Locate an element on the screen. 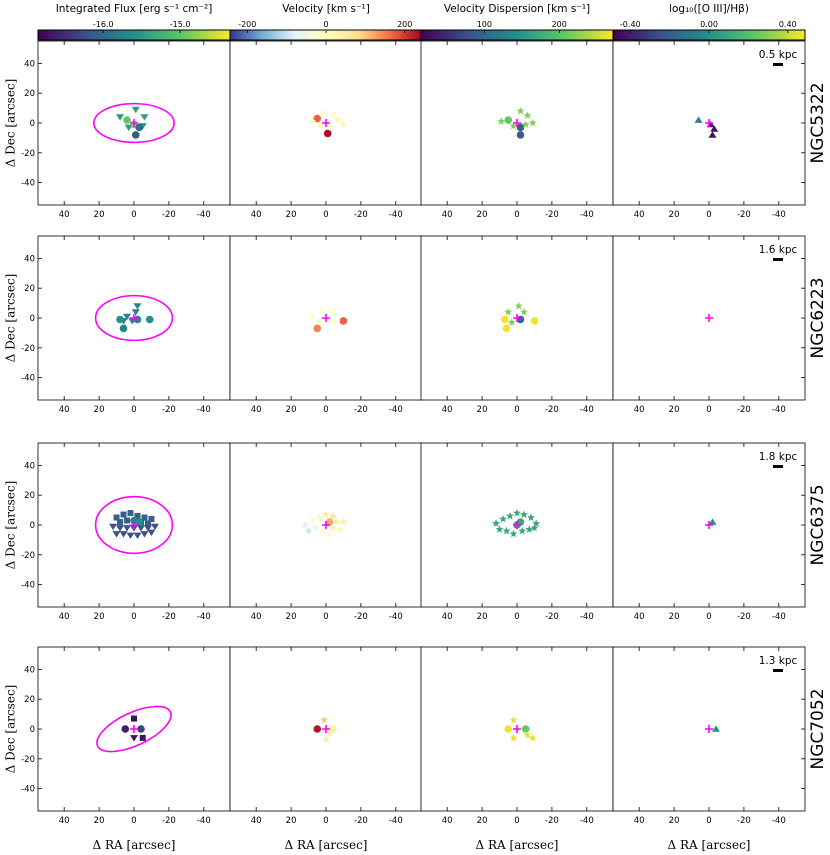 The height and width of the screenshot is (855, 830). galaxy-name-labels: NGC5322 NGC6223 NGC6375 NGC7052 is located at coordinates (818, 425).